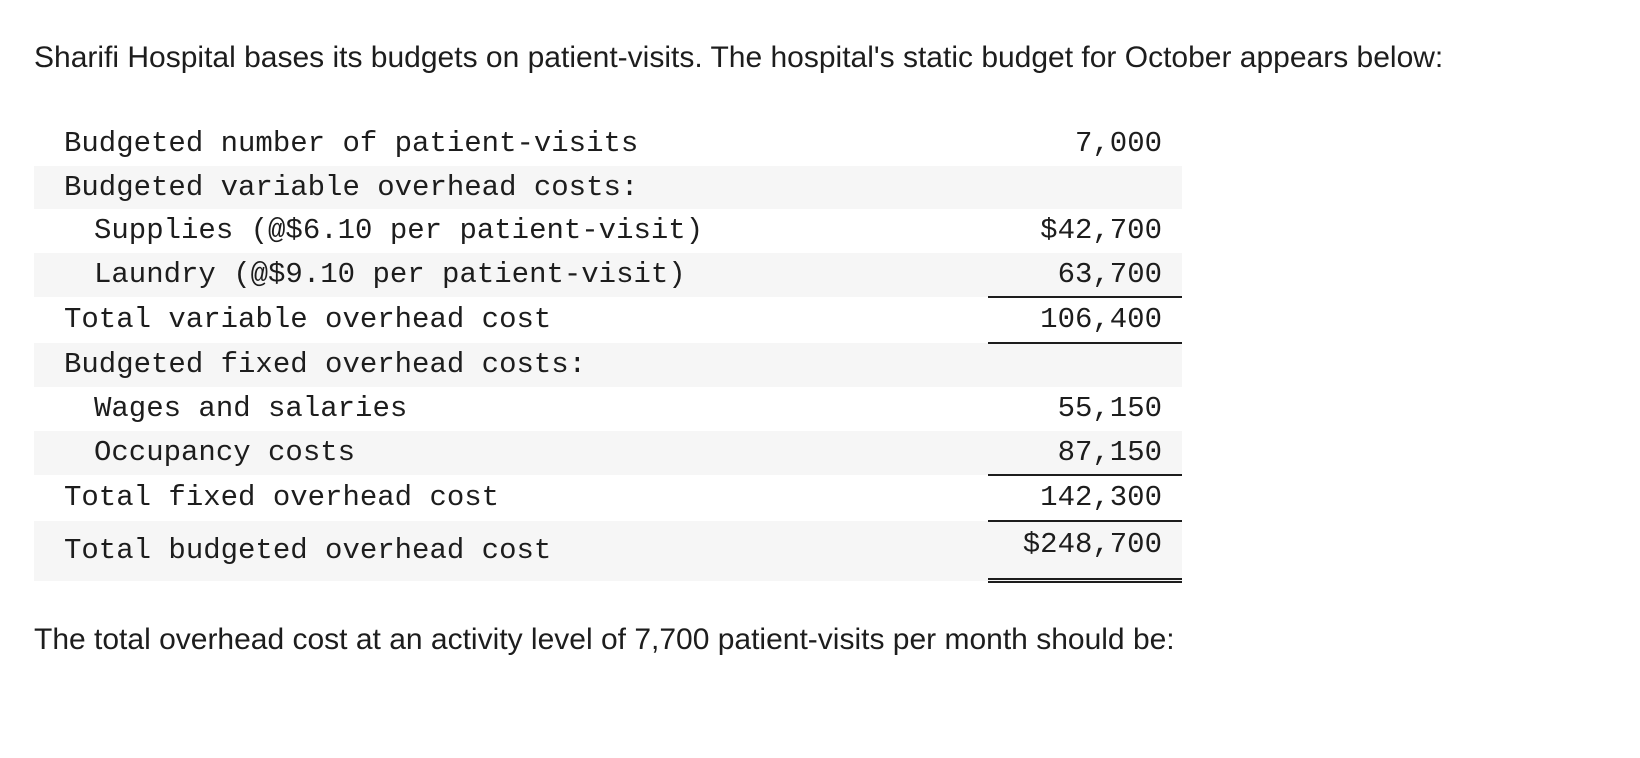 The width and height of the screenshot is (1640, 758). What do you see at coordinates (1085, 320) in the screenshot?
I see `row-amount: 106,400` at bounding box center [1085, 320].